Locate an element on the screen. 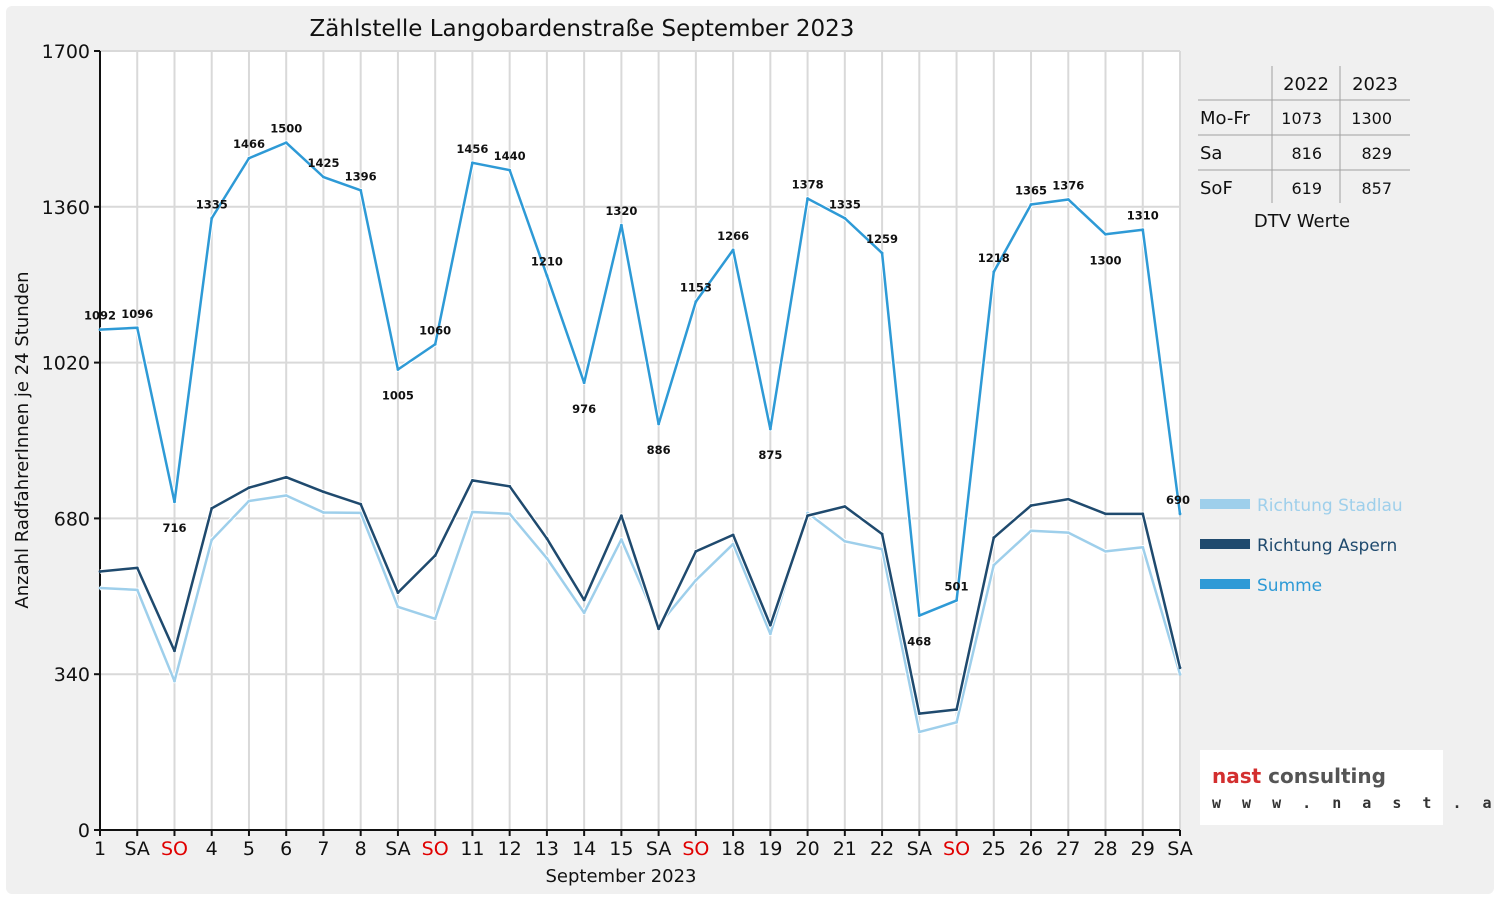 This screenshot has height=900, width=1500. data-label: 1320 is located at coordinates (621, 211).